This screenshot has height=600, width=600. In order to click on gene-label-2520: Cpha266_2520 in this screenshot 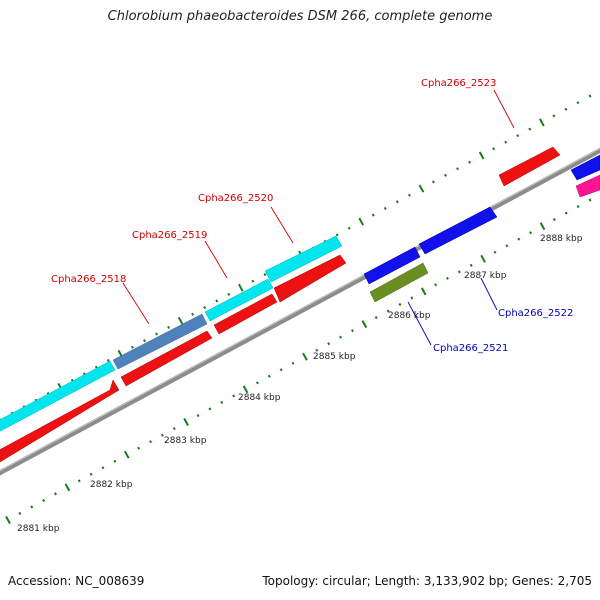, I will do `click(235, 198)`.